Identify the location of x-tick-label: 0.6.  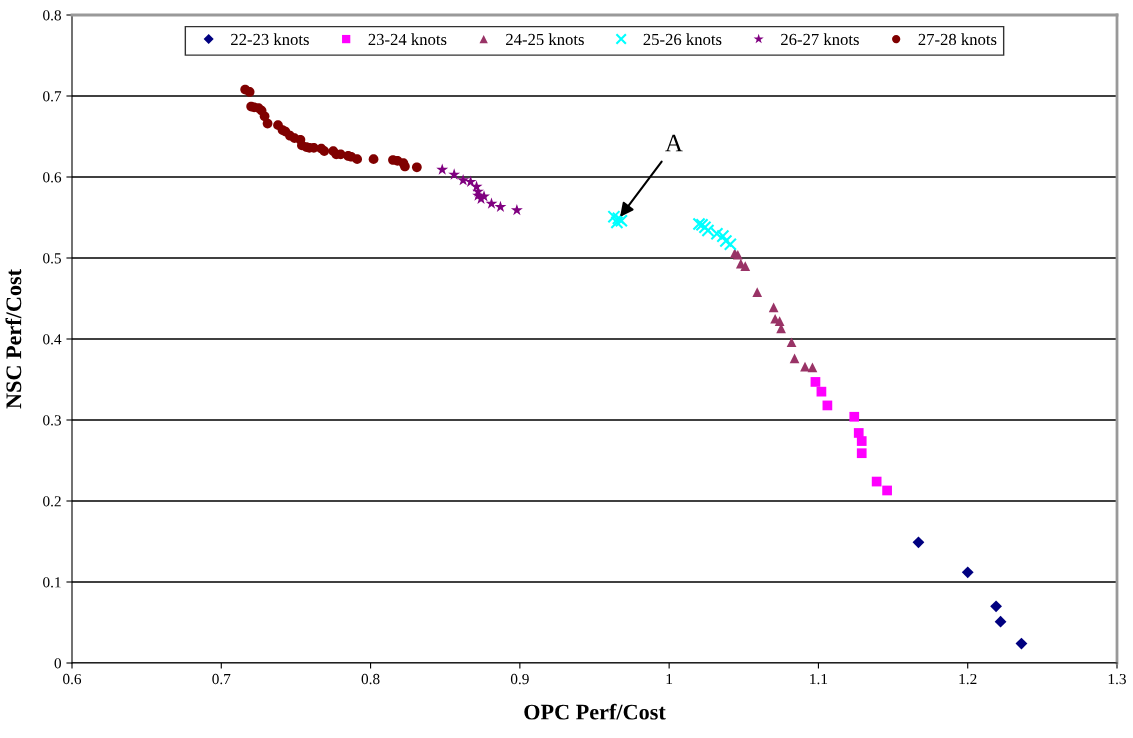
(72, 679).